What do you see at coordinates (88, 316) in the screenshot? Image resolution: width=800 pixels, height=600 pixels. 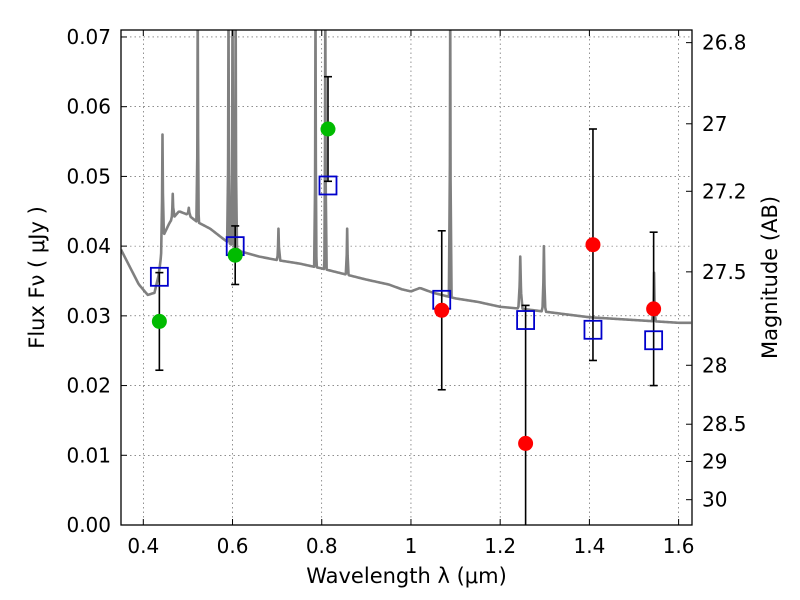 I see `y-tick-label: 0.03` at bounding box center [88, 316].